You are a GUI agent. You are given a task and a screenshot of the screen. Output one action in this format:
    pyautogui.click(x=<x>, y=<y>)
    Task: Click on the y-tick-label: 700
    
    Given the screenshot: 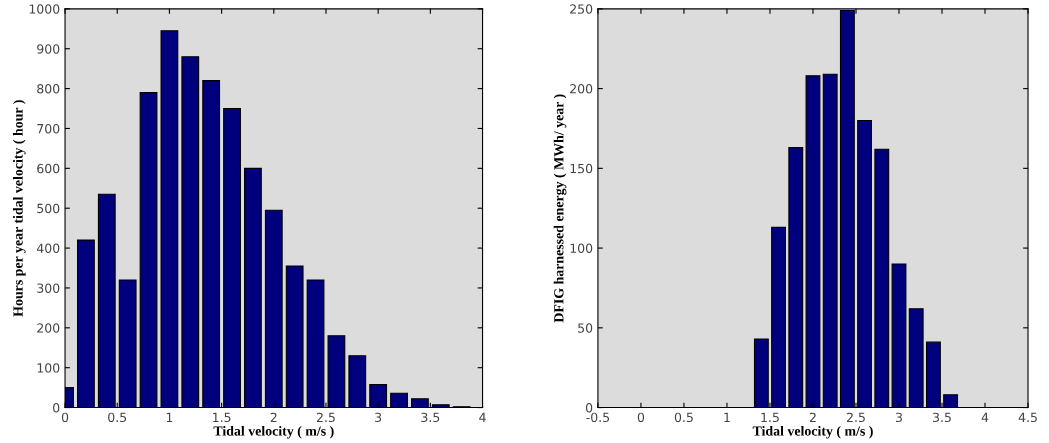 What is the action you would take?
    pyautogui.click(x=48, y=128)
    